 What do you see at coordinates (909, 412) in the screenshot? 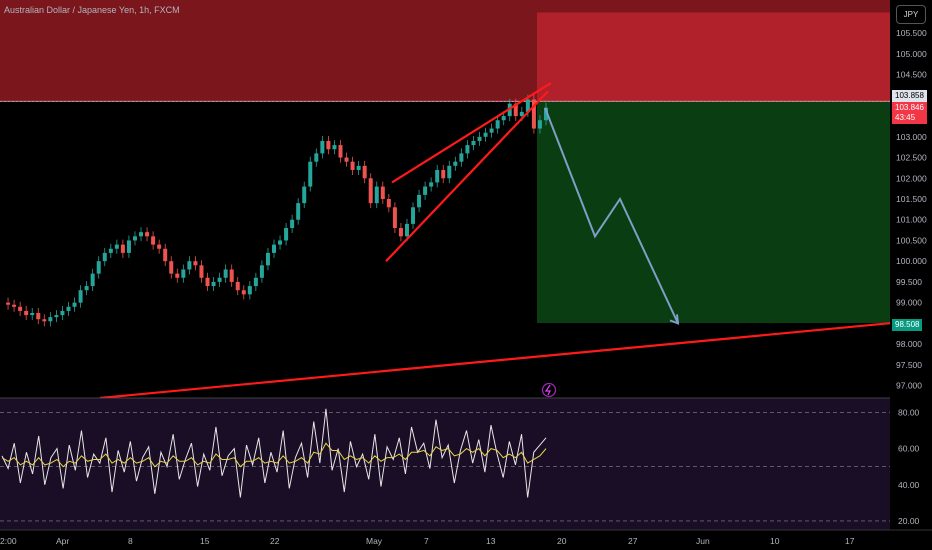
I see `rsi-tick-label: 80.00` at bounding box center [909, 412].